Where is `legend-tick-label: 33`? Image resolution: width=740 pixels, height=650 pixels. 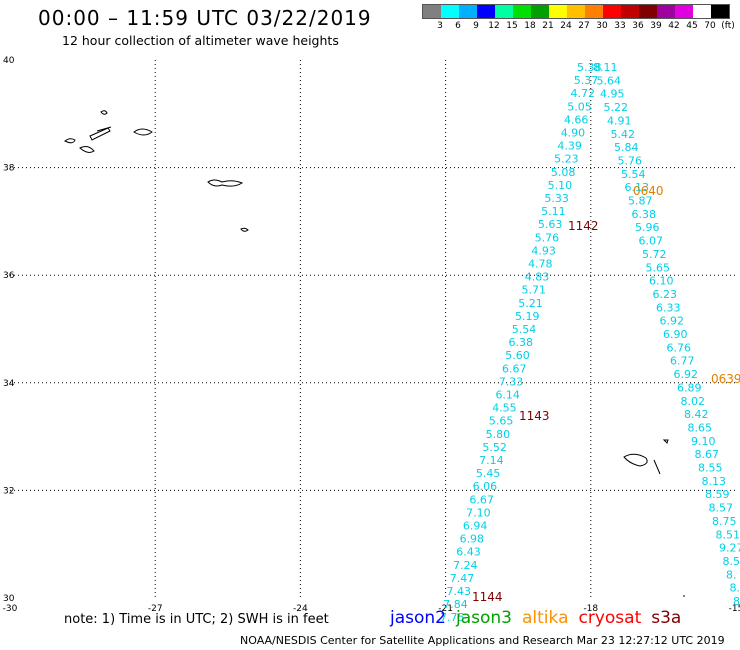
legend-tick-label: 33 is located at coordinates (620, 26).